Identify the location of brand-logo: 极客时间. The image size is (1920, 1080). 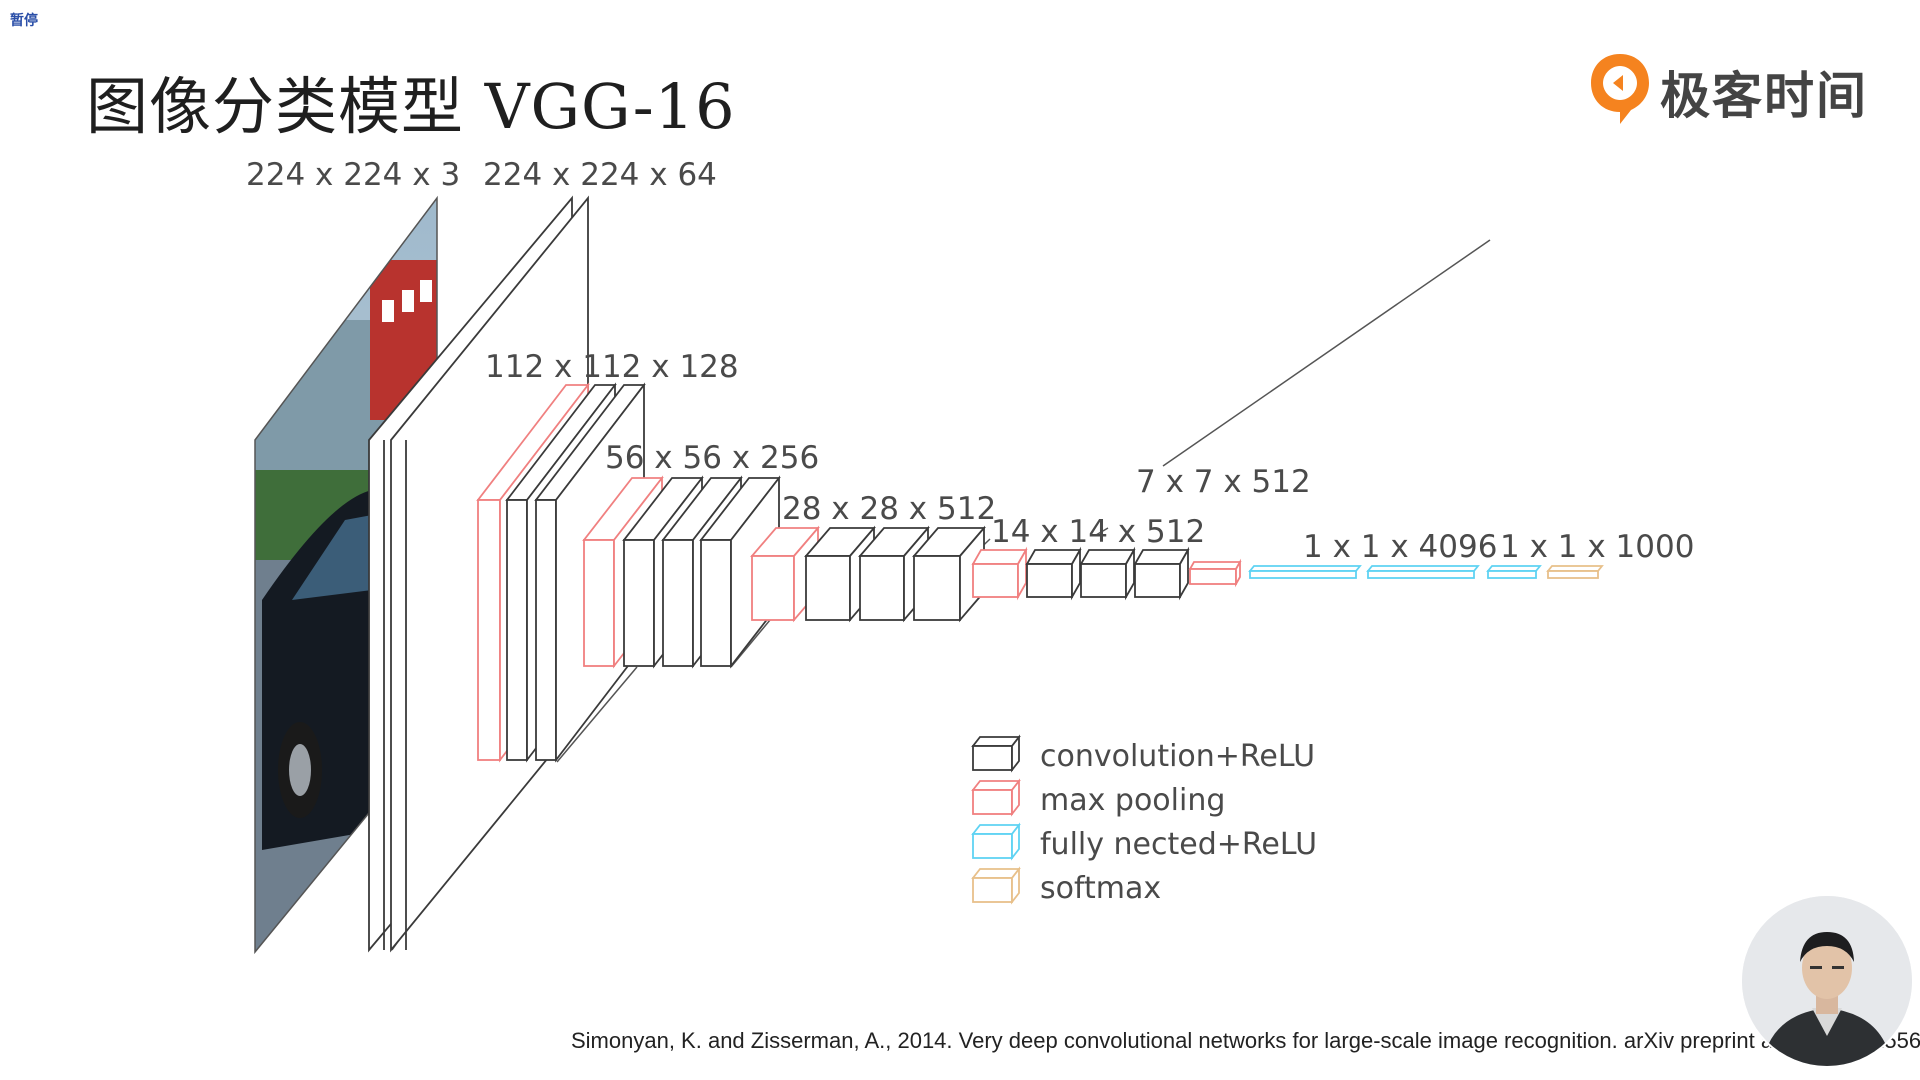
(1735, 88).